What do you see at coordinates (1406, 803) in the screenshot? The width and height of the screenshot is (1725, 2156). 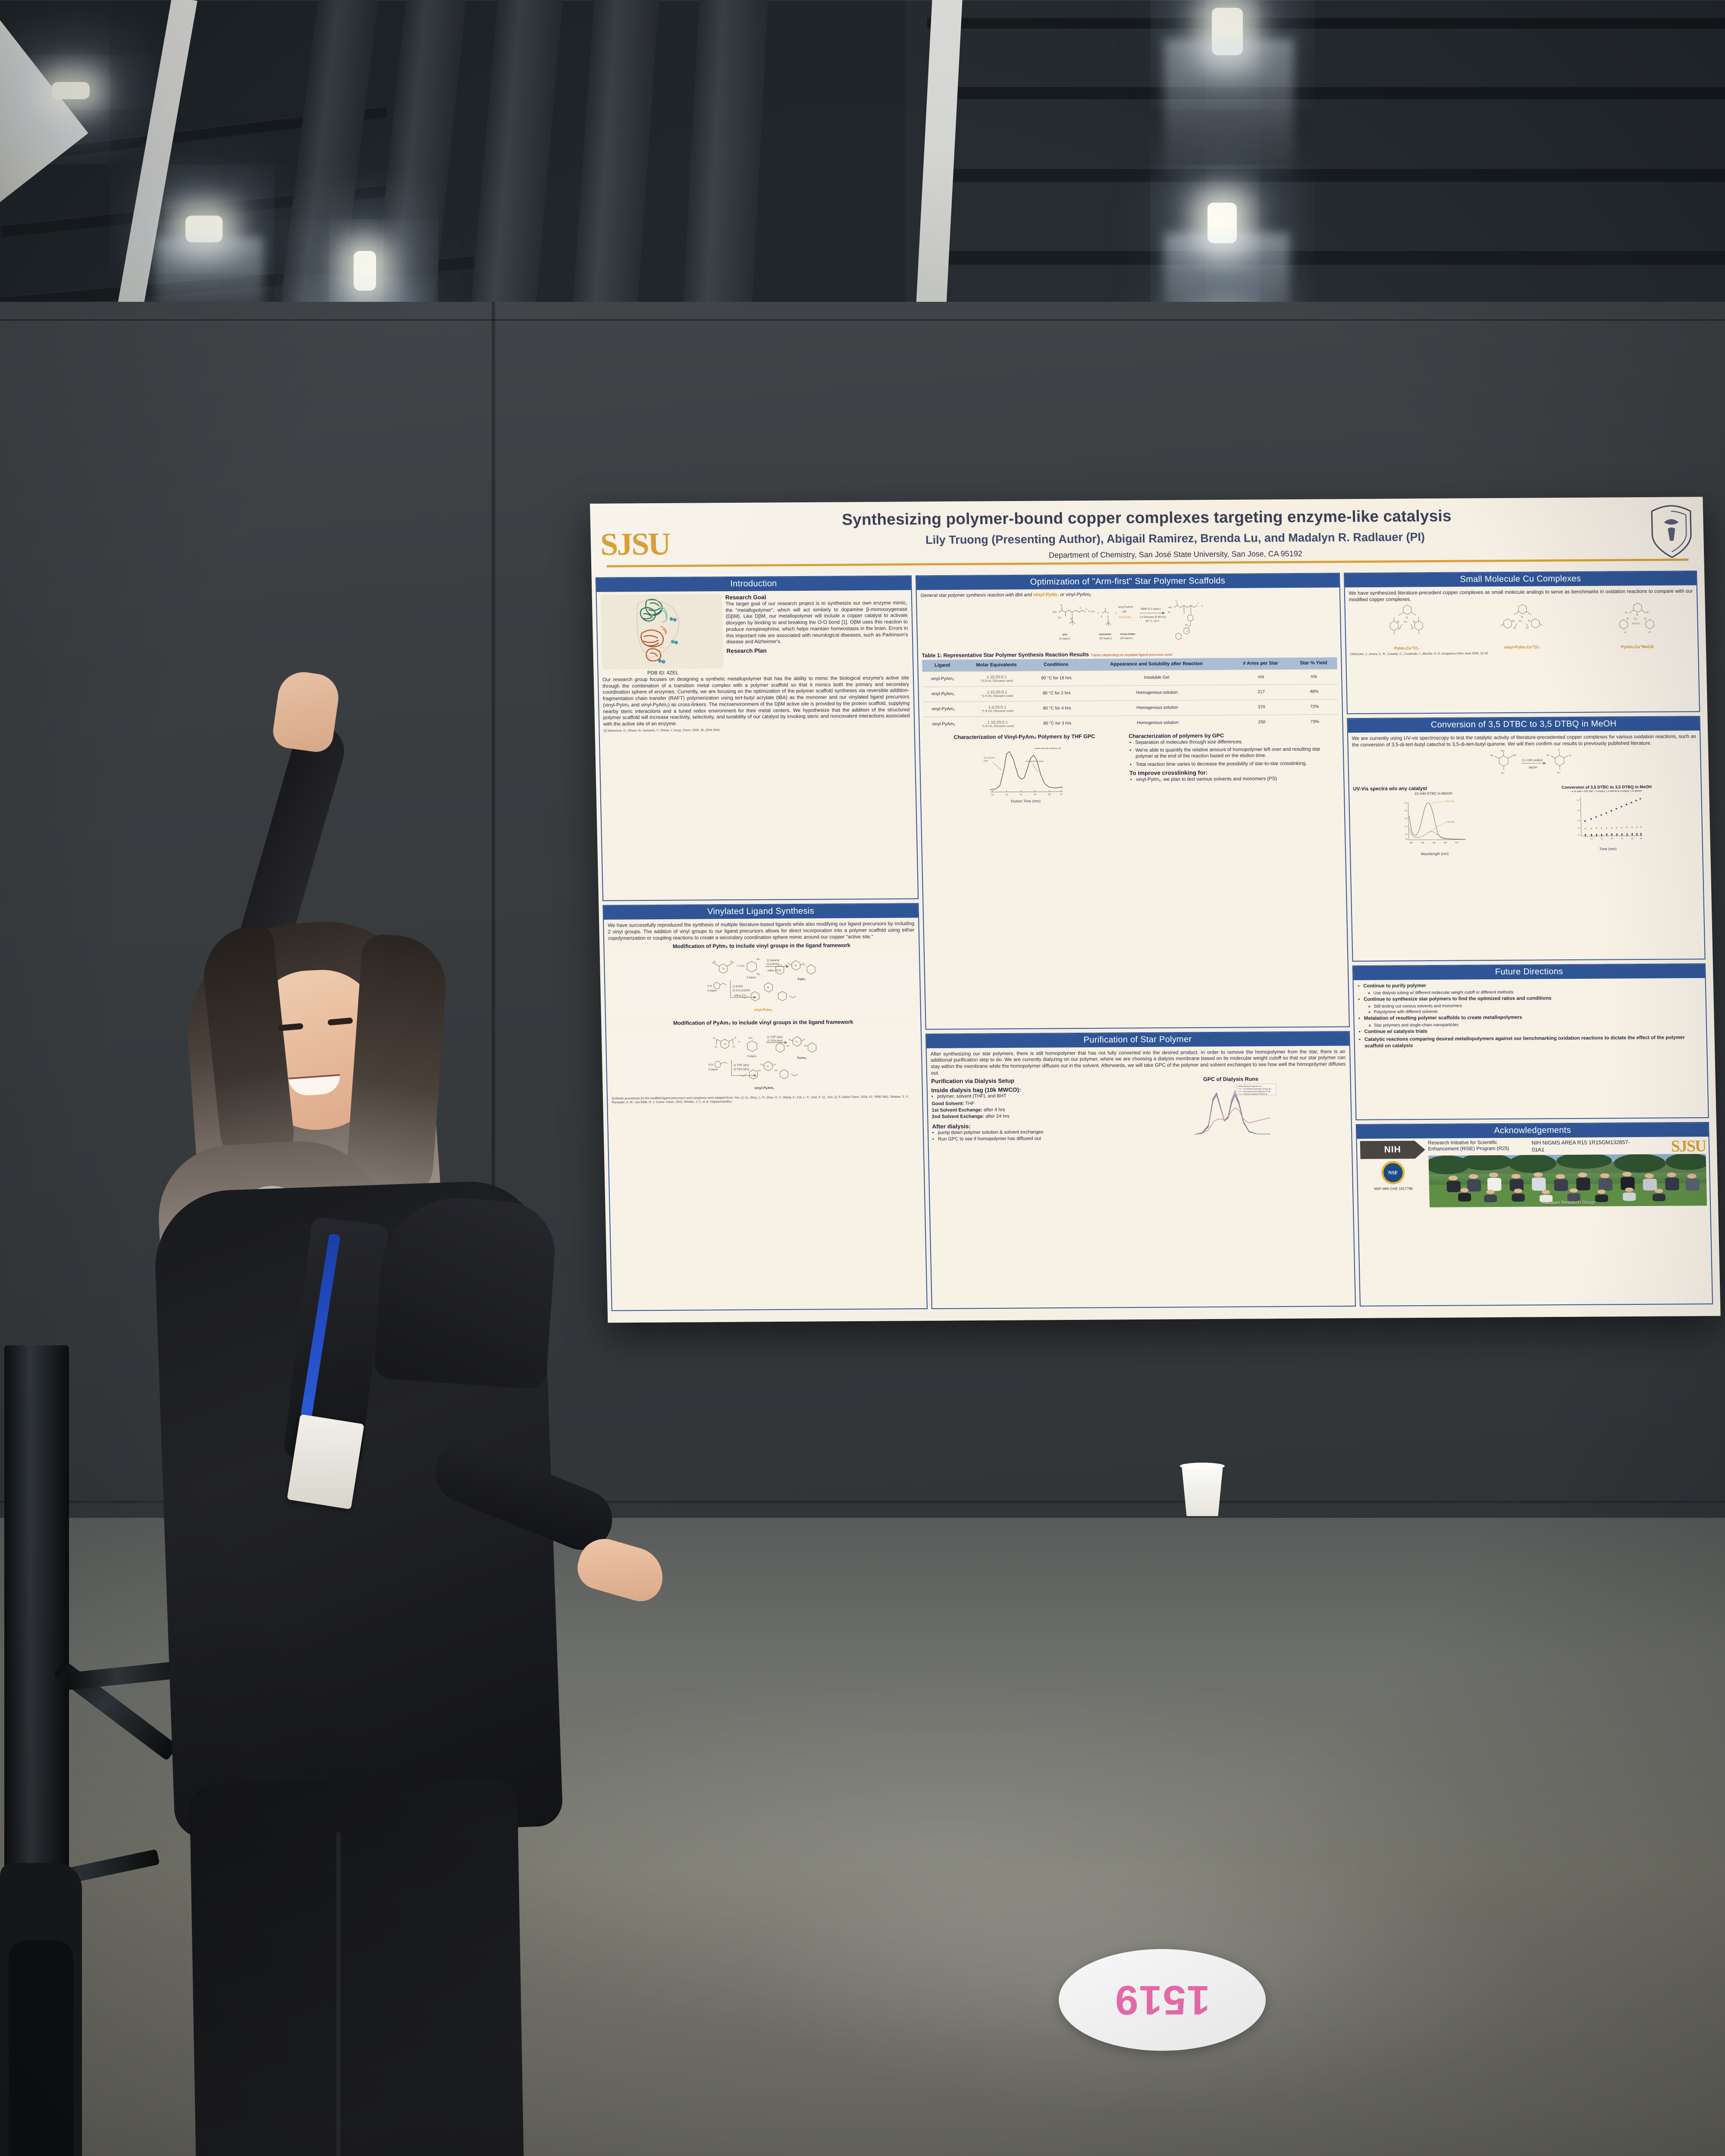 I see `svg-text: 1.0` at bounding box center [1406, 803].